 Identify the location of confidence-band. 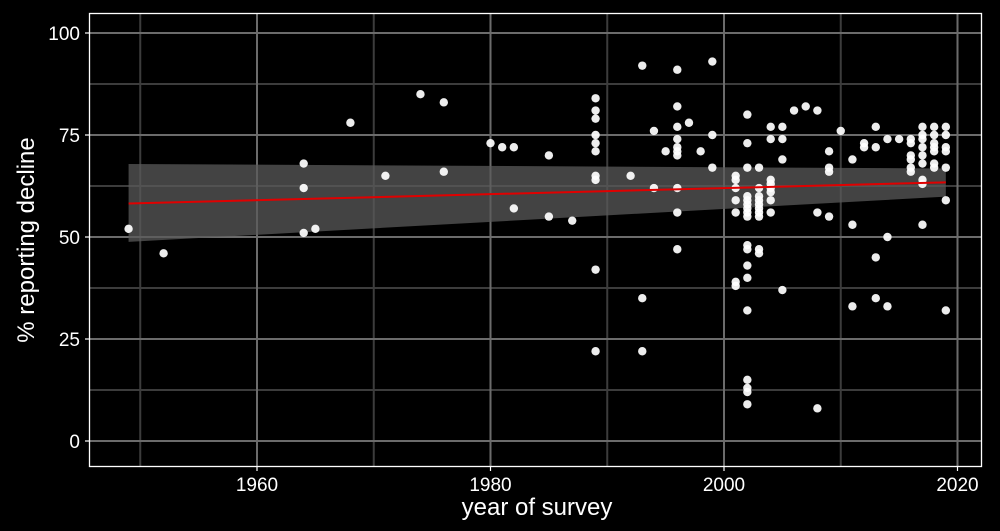
(537, 202).